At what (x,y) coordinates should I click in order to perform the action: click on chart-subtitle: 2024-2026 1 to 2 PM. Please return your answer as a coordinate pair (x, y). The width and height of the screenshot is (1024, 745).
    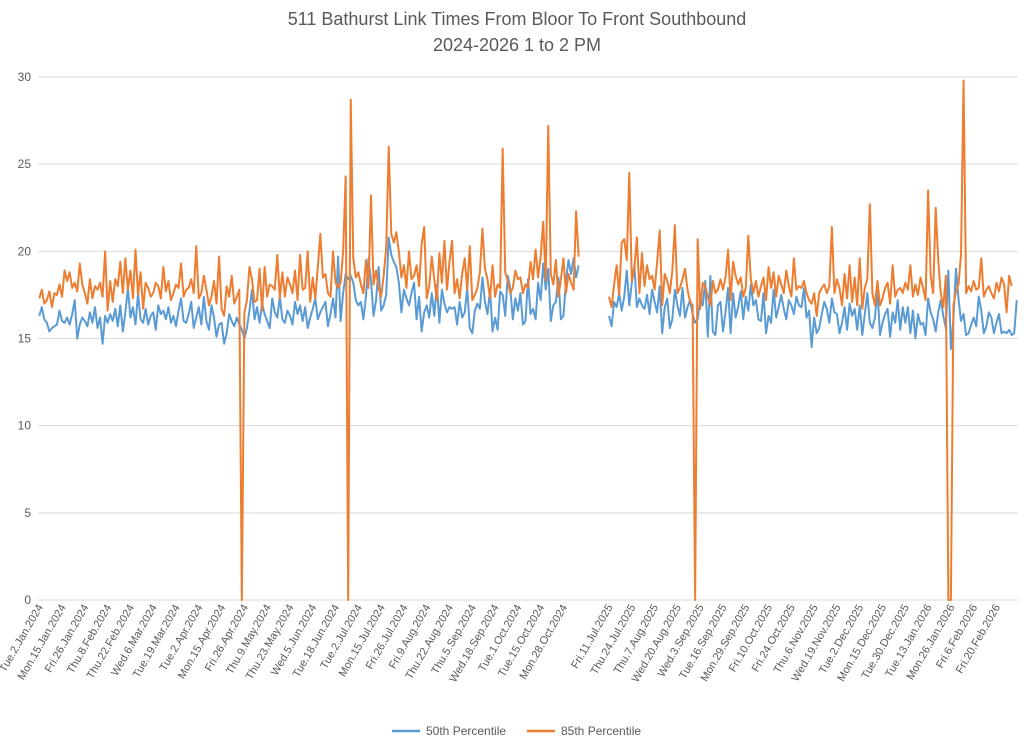
    Looking at the image, I should click on (517, 45).